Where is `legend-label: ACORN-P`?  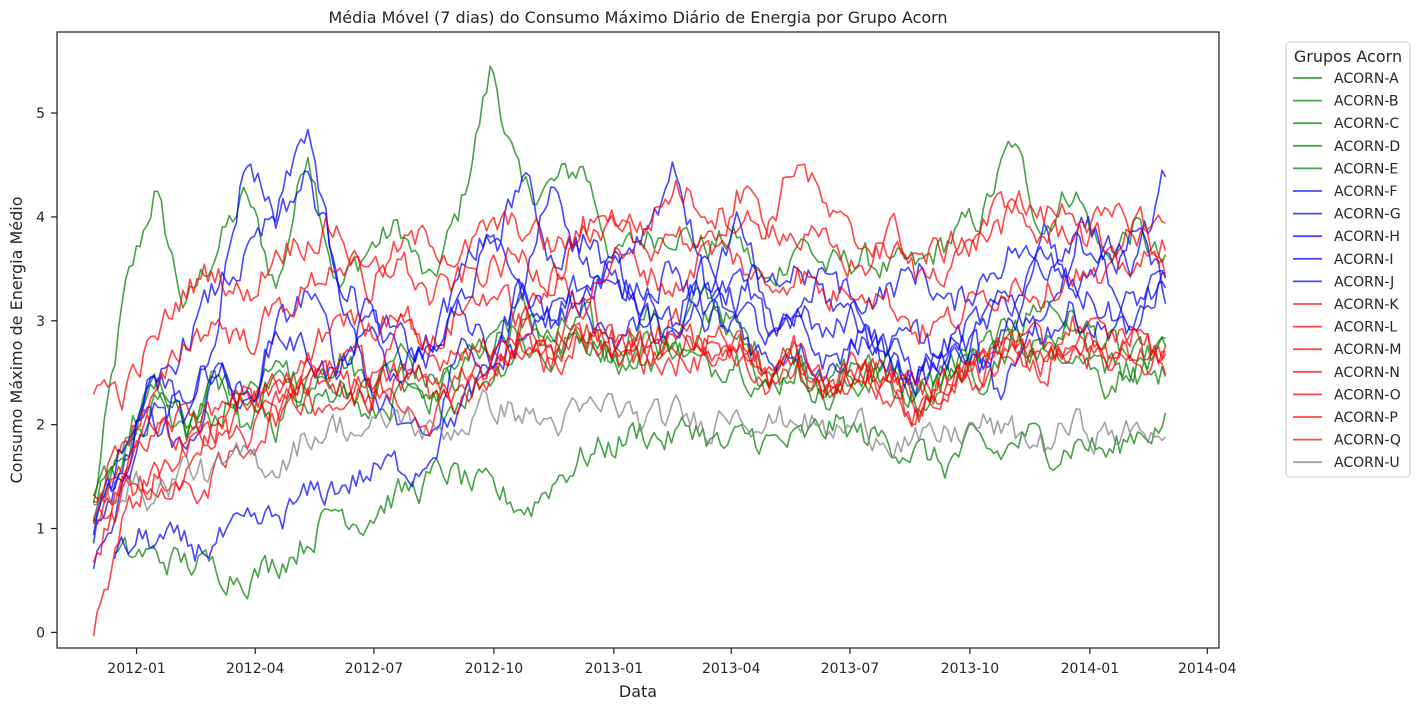
legend-label: ACORN-P is located at coordinates (1366, 418).